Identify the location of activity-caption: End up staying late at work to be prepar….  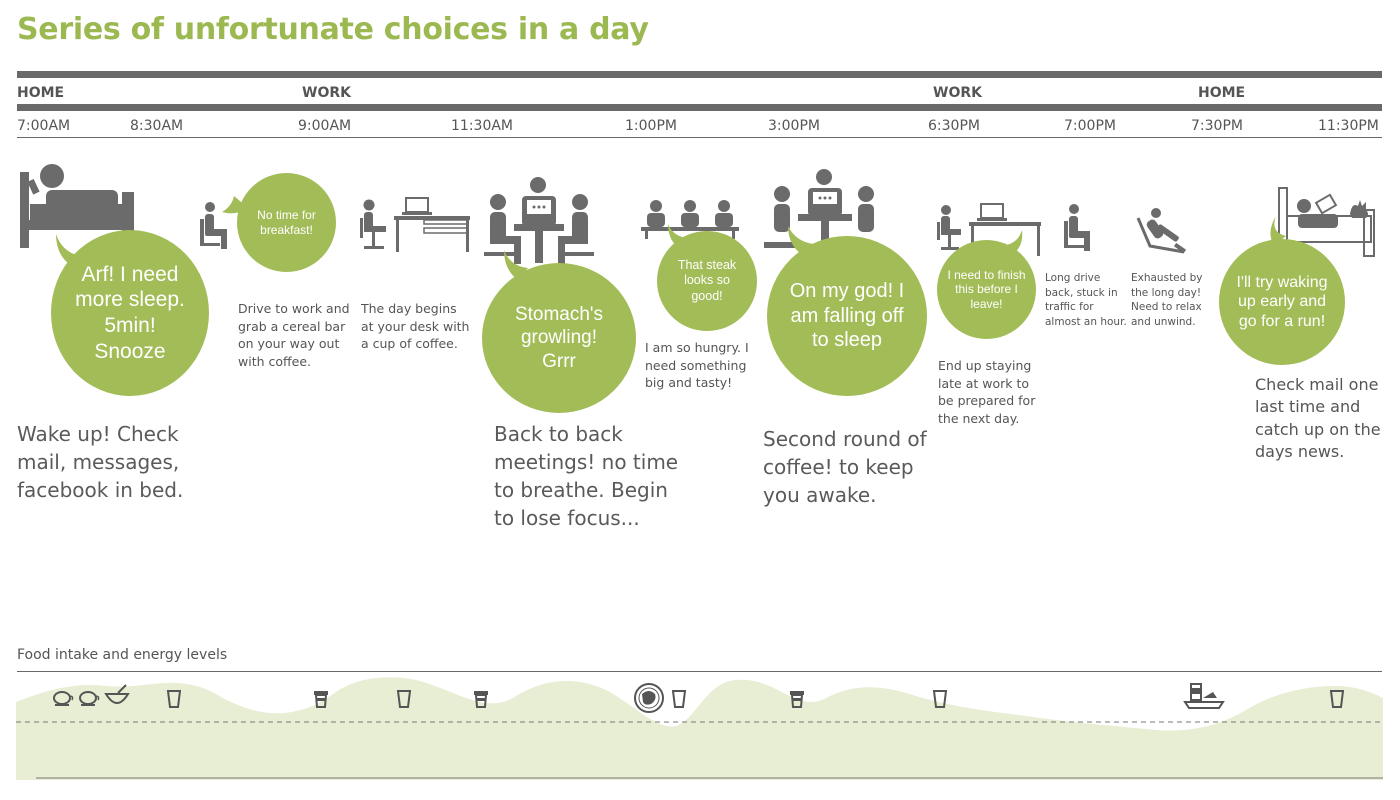
(987, 392).